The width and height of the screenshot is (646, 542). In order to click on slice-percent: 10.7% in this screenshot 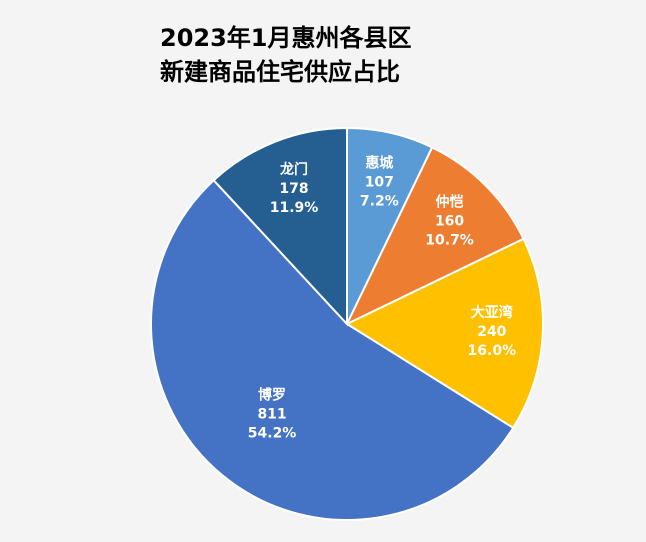, I will do `click(449, 240)`.